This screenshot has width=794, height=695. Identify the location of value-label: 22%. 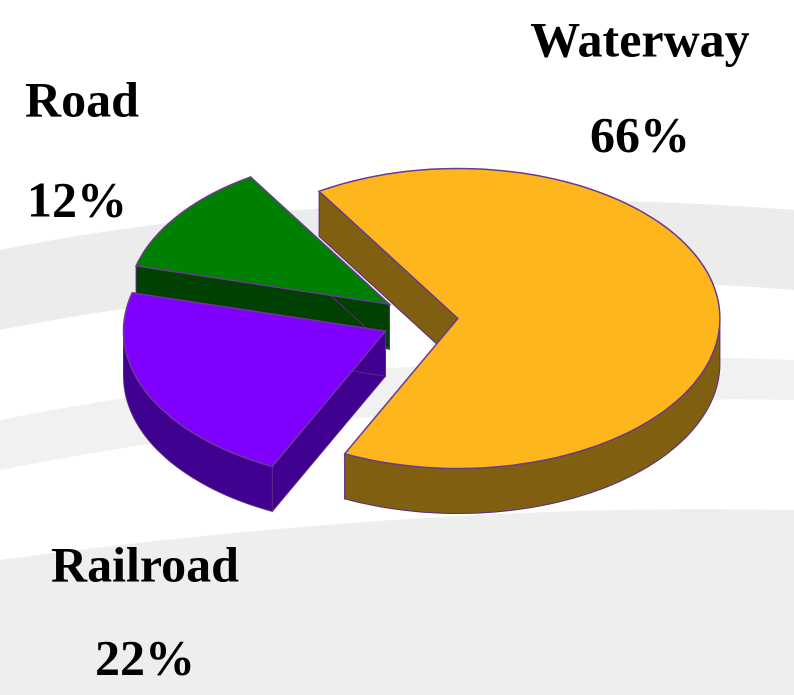
(145, 657).